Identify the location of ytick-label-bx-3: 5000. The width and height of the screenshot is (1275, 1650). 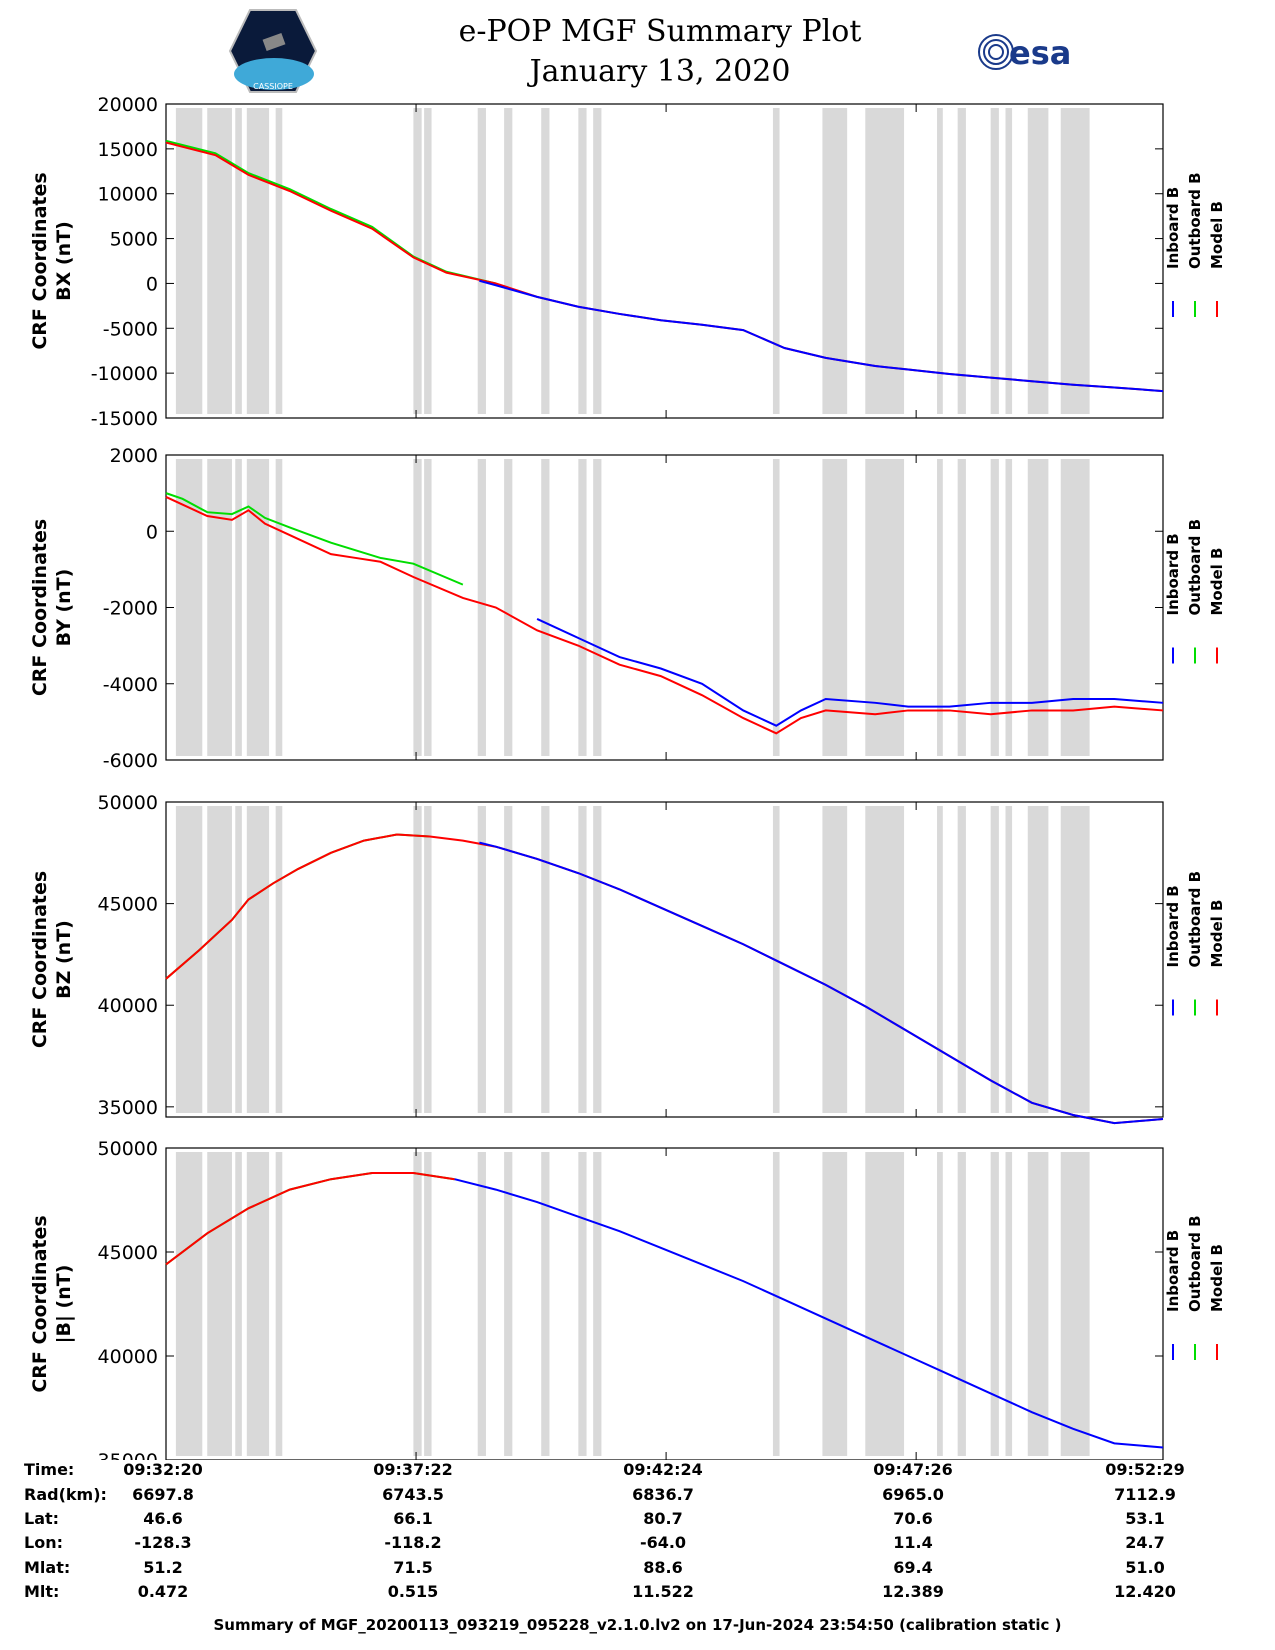
(134, 240).